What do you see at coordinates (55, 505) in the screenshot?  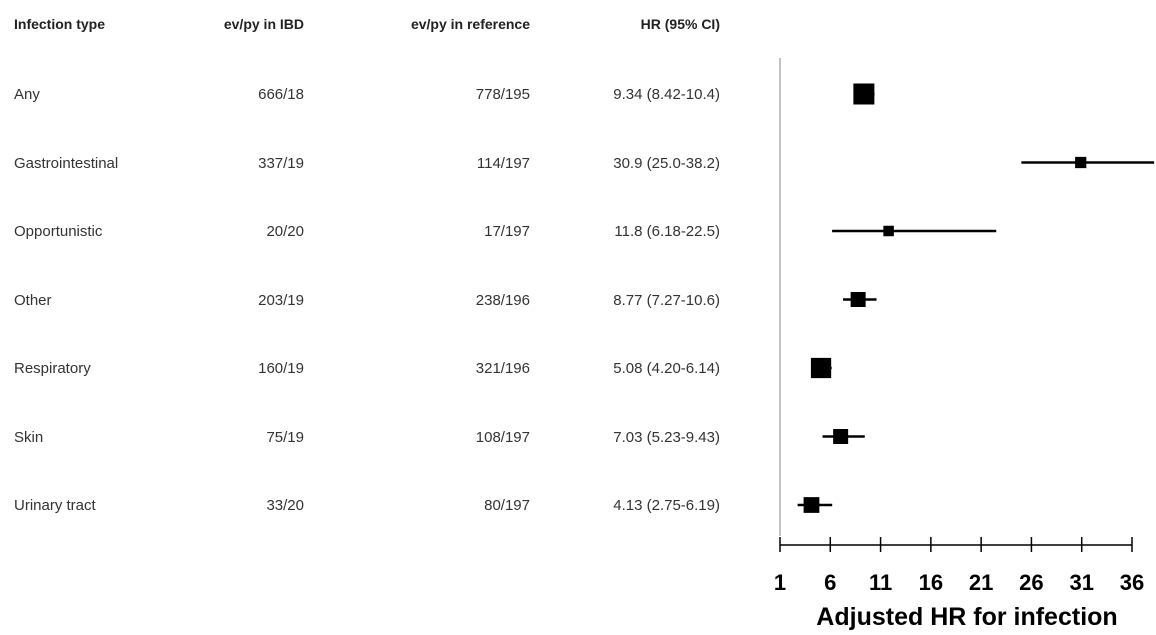 I see `row-infection-type: Urinary tract` at bounding box center [55, 505].